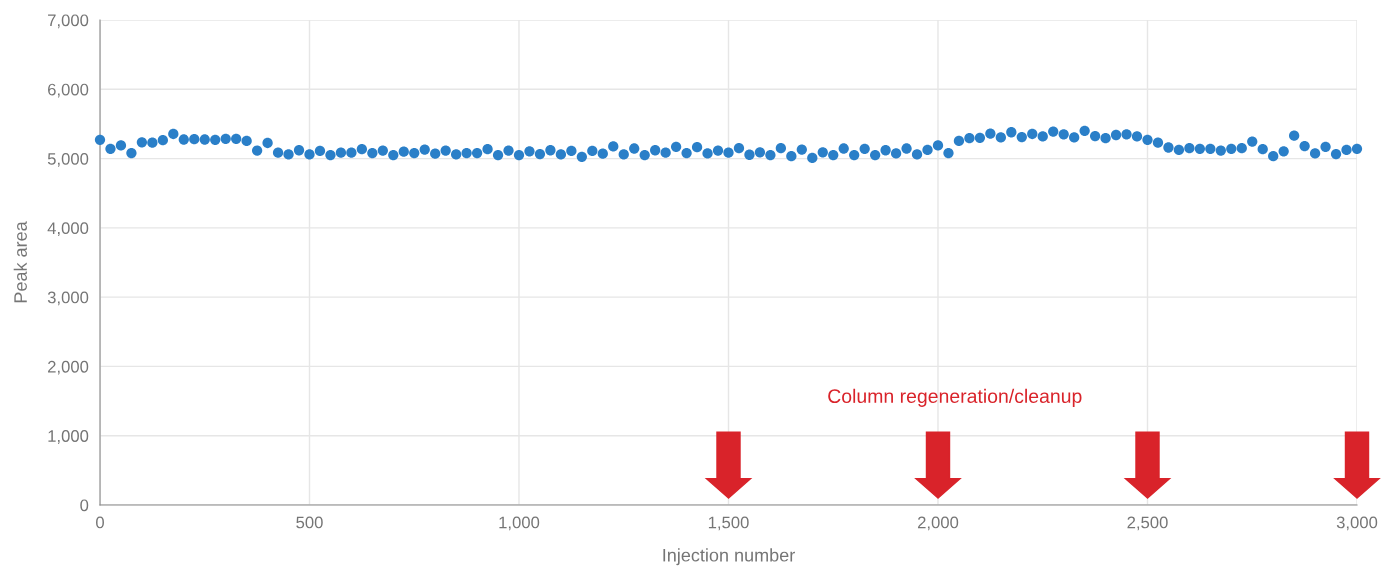  I want to click on y-tick-label: 4,000, so click(68, 229).